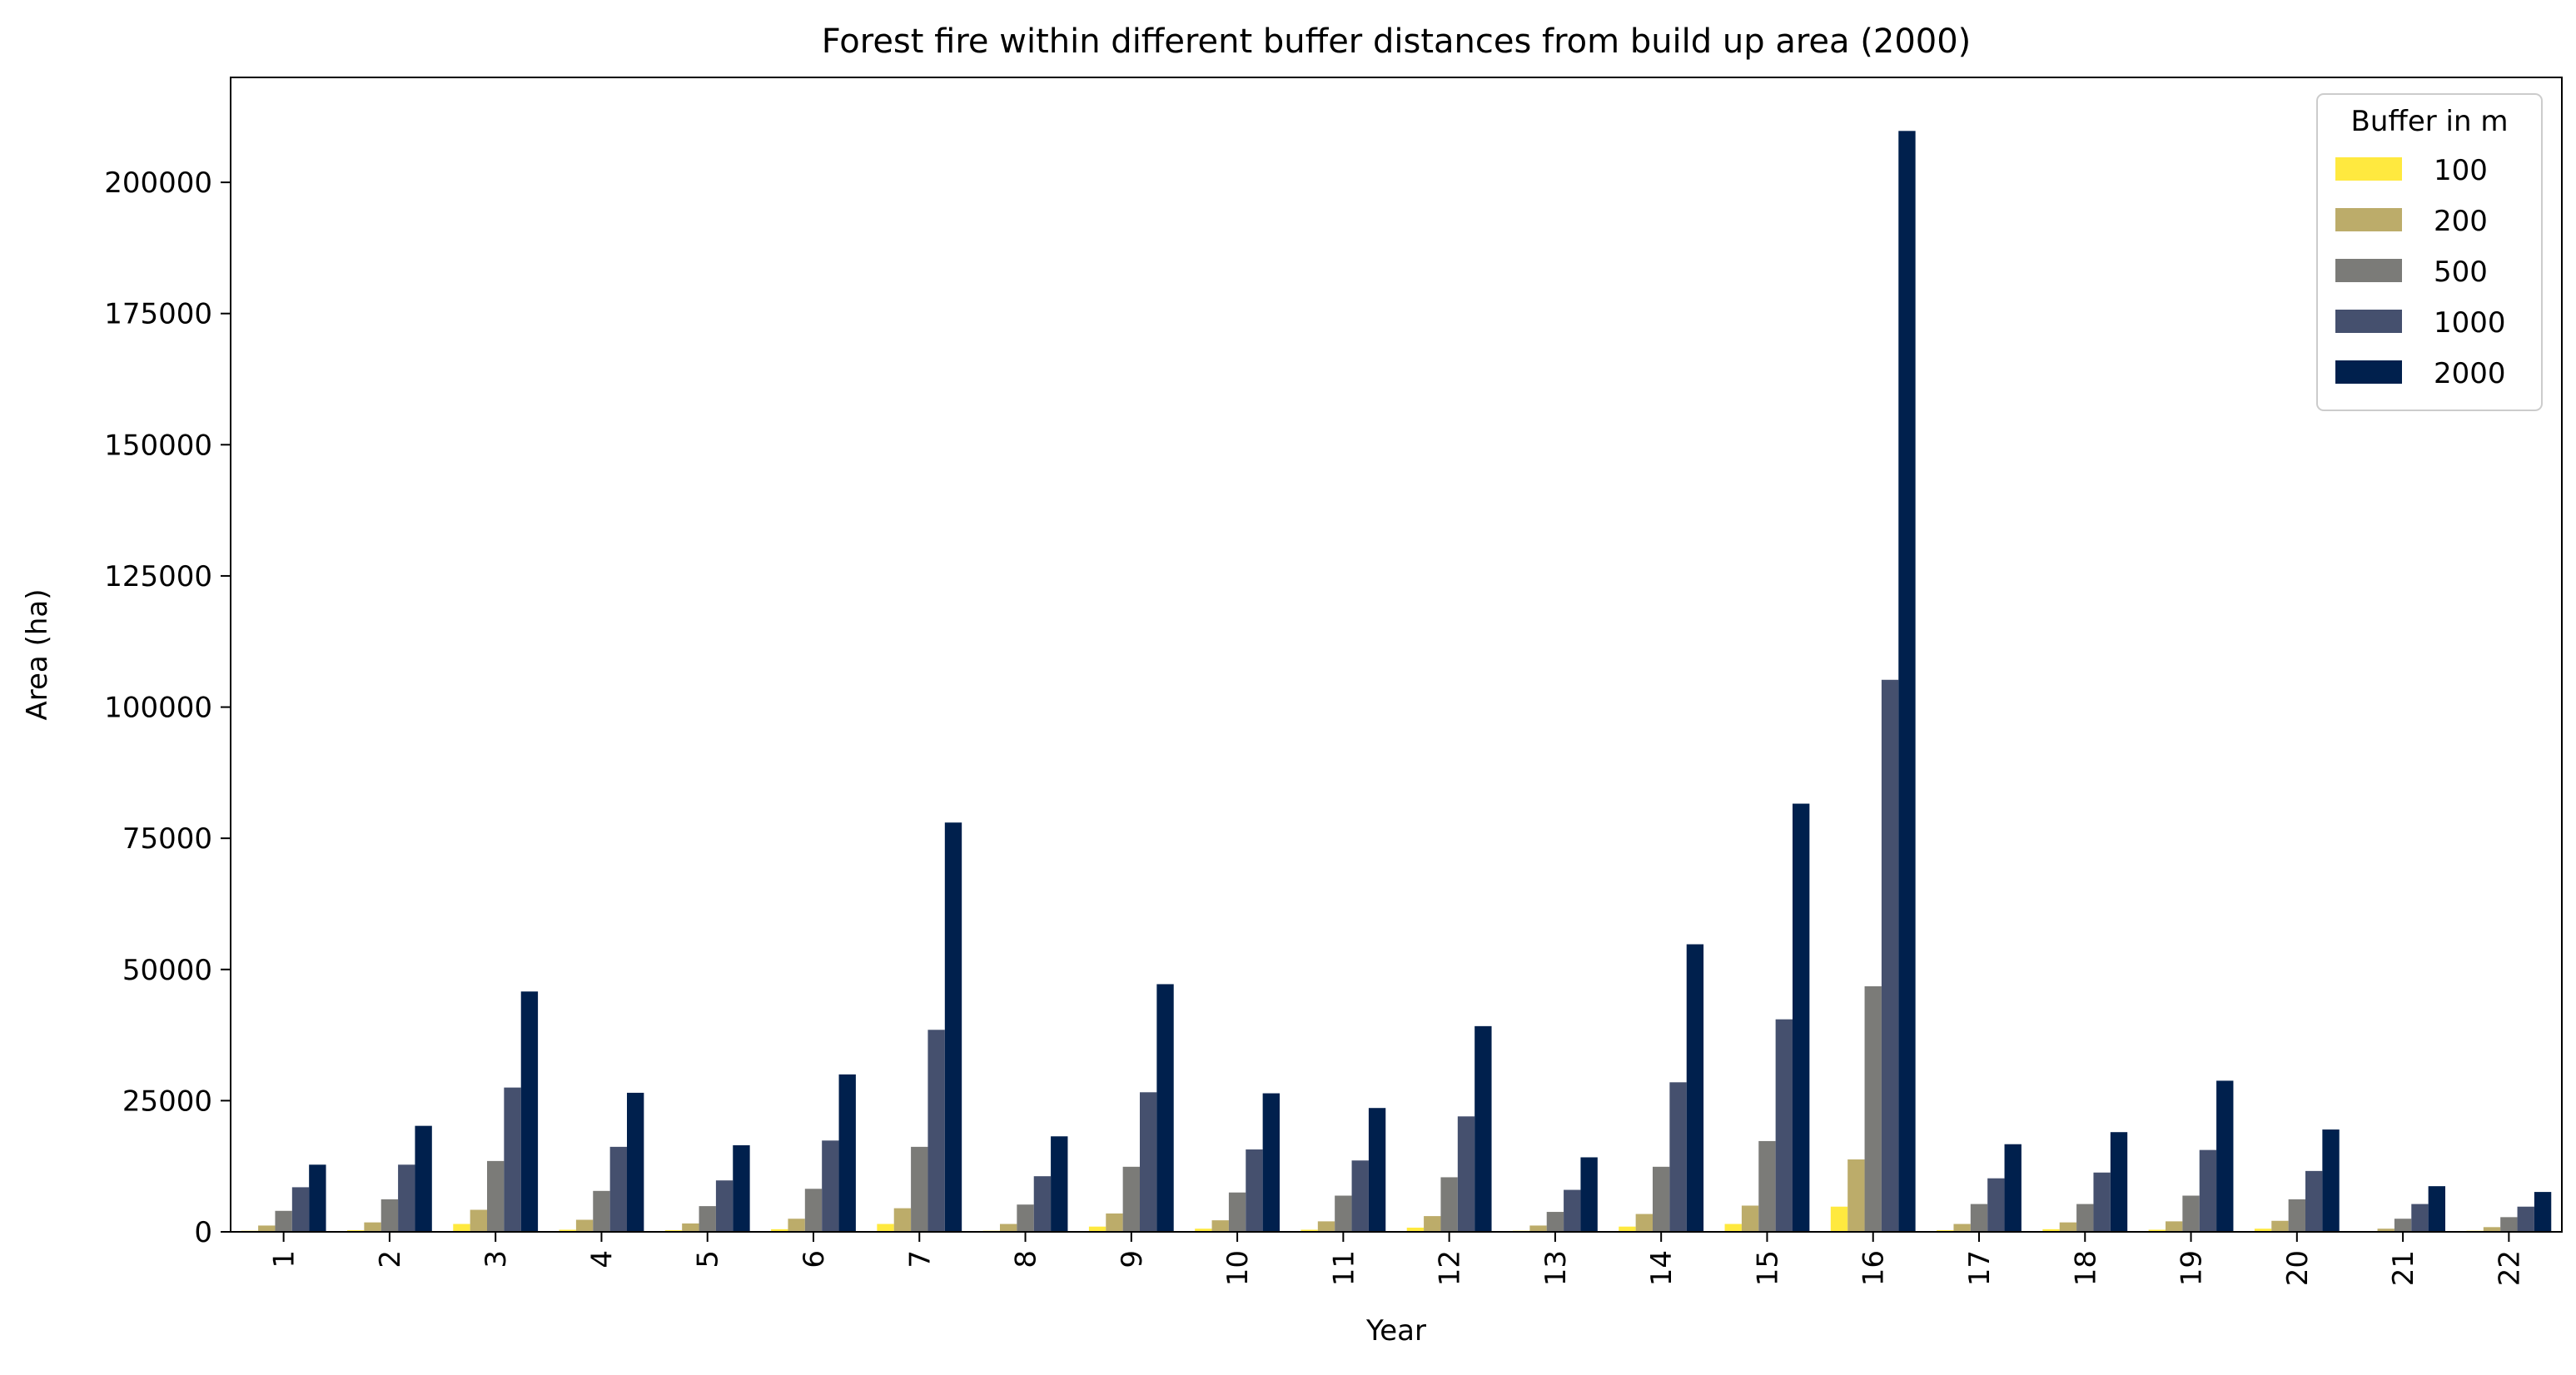 Image resolution: width=2576 pixels, height=1375 pixels. I want to click on x-tick-label-3: 3, so click(496, 1259).